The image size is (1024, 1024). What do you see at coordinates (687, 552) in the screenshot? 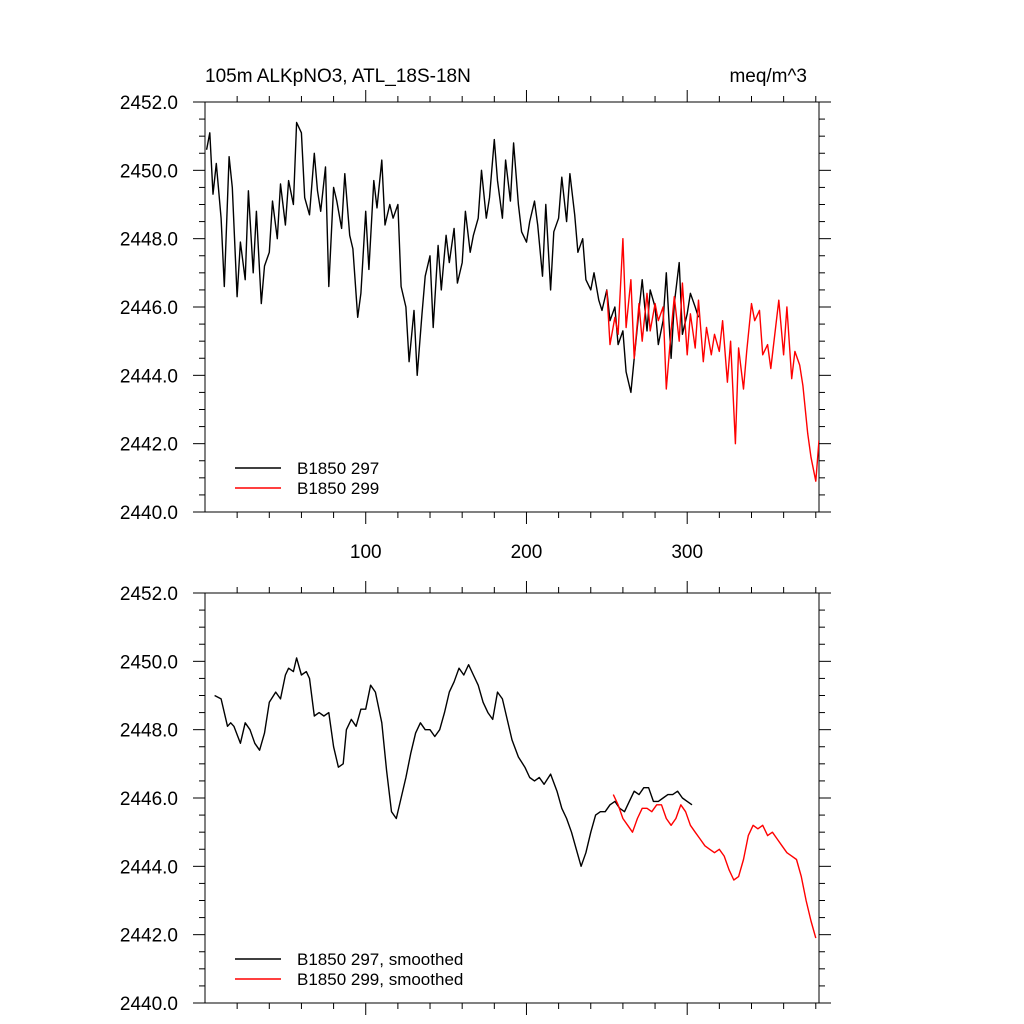
I see `x-tick-label: 300` at bounding box center [687, 552].